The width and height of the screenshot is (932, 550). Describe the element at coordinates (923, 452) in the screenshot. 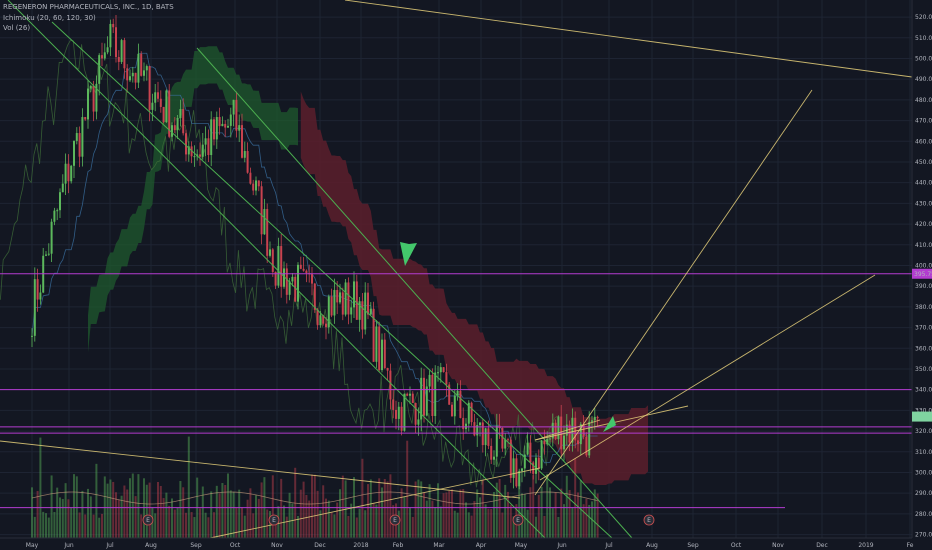

I see `price-tick-label: 310.00` at that location.